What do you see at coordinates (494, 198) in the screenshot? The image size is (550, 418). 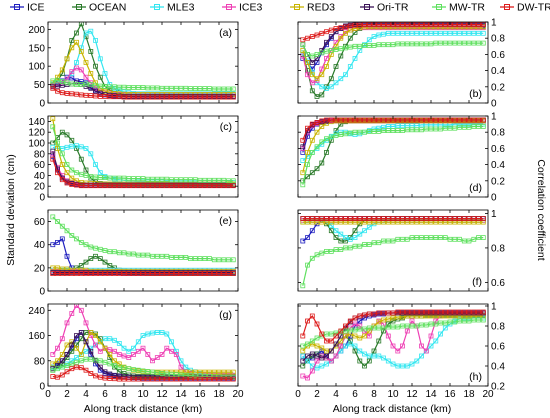 I see `panel-d-y-tick-label: 0` at bounding box center [494, 198].